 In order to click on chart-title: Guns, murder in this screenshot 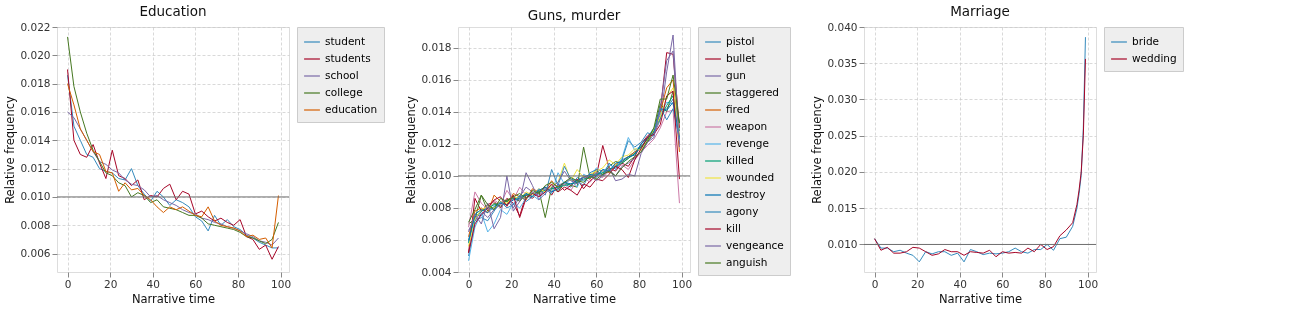, I will do `click(574, 15)`.